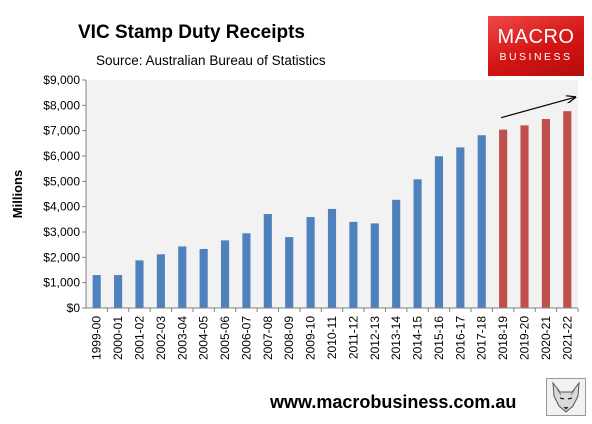 The image size is (592, 424). I want to click on x-tick-label: 1999-00, so click(97, 338).